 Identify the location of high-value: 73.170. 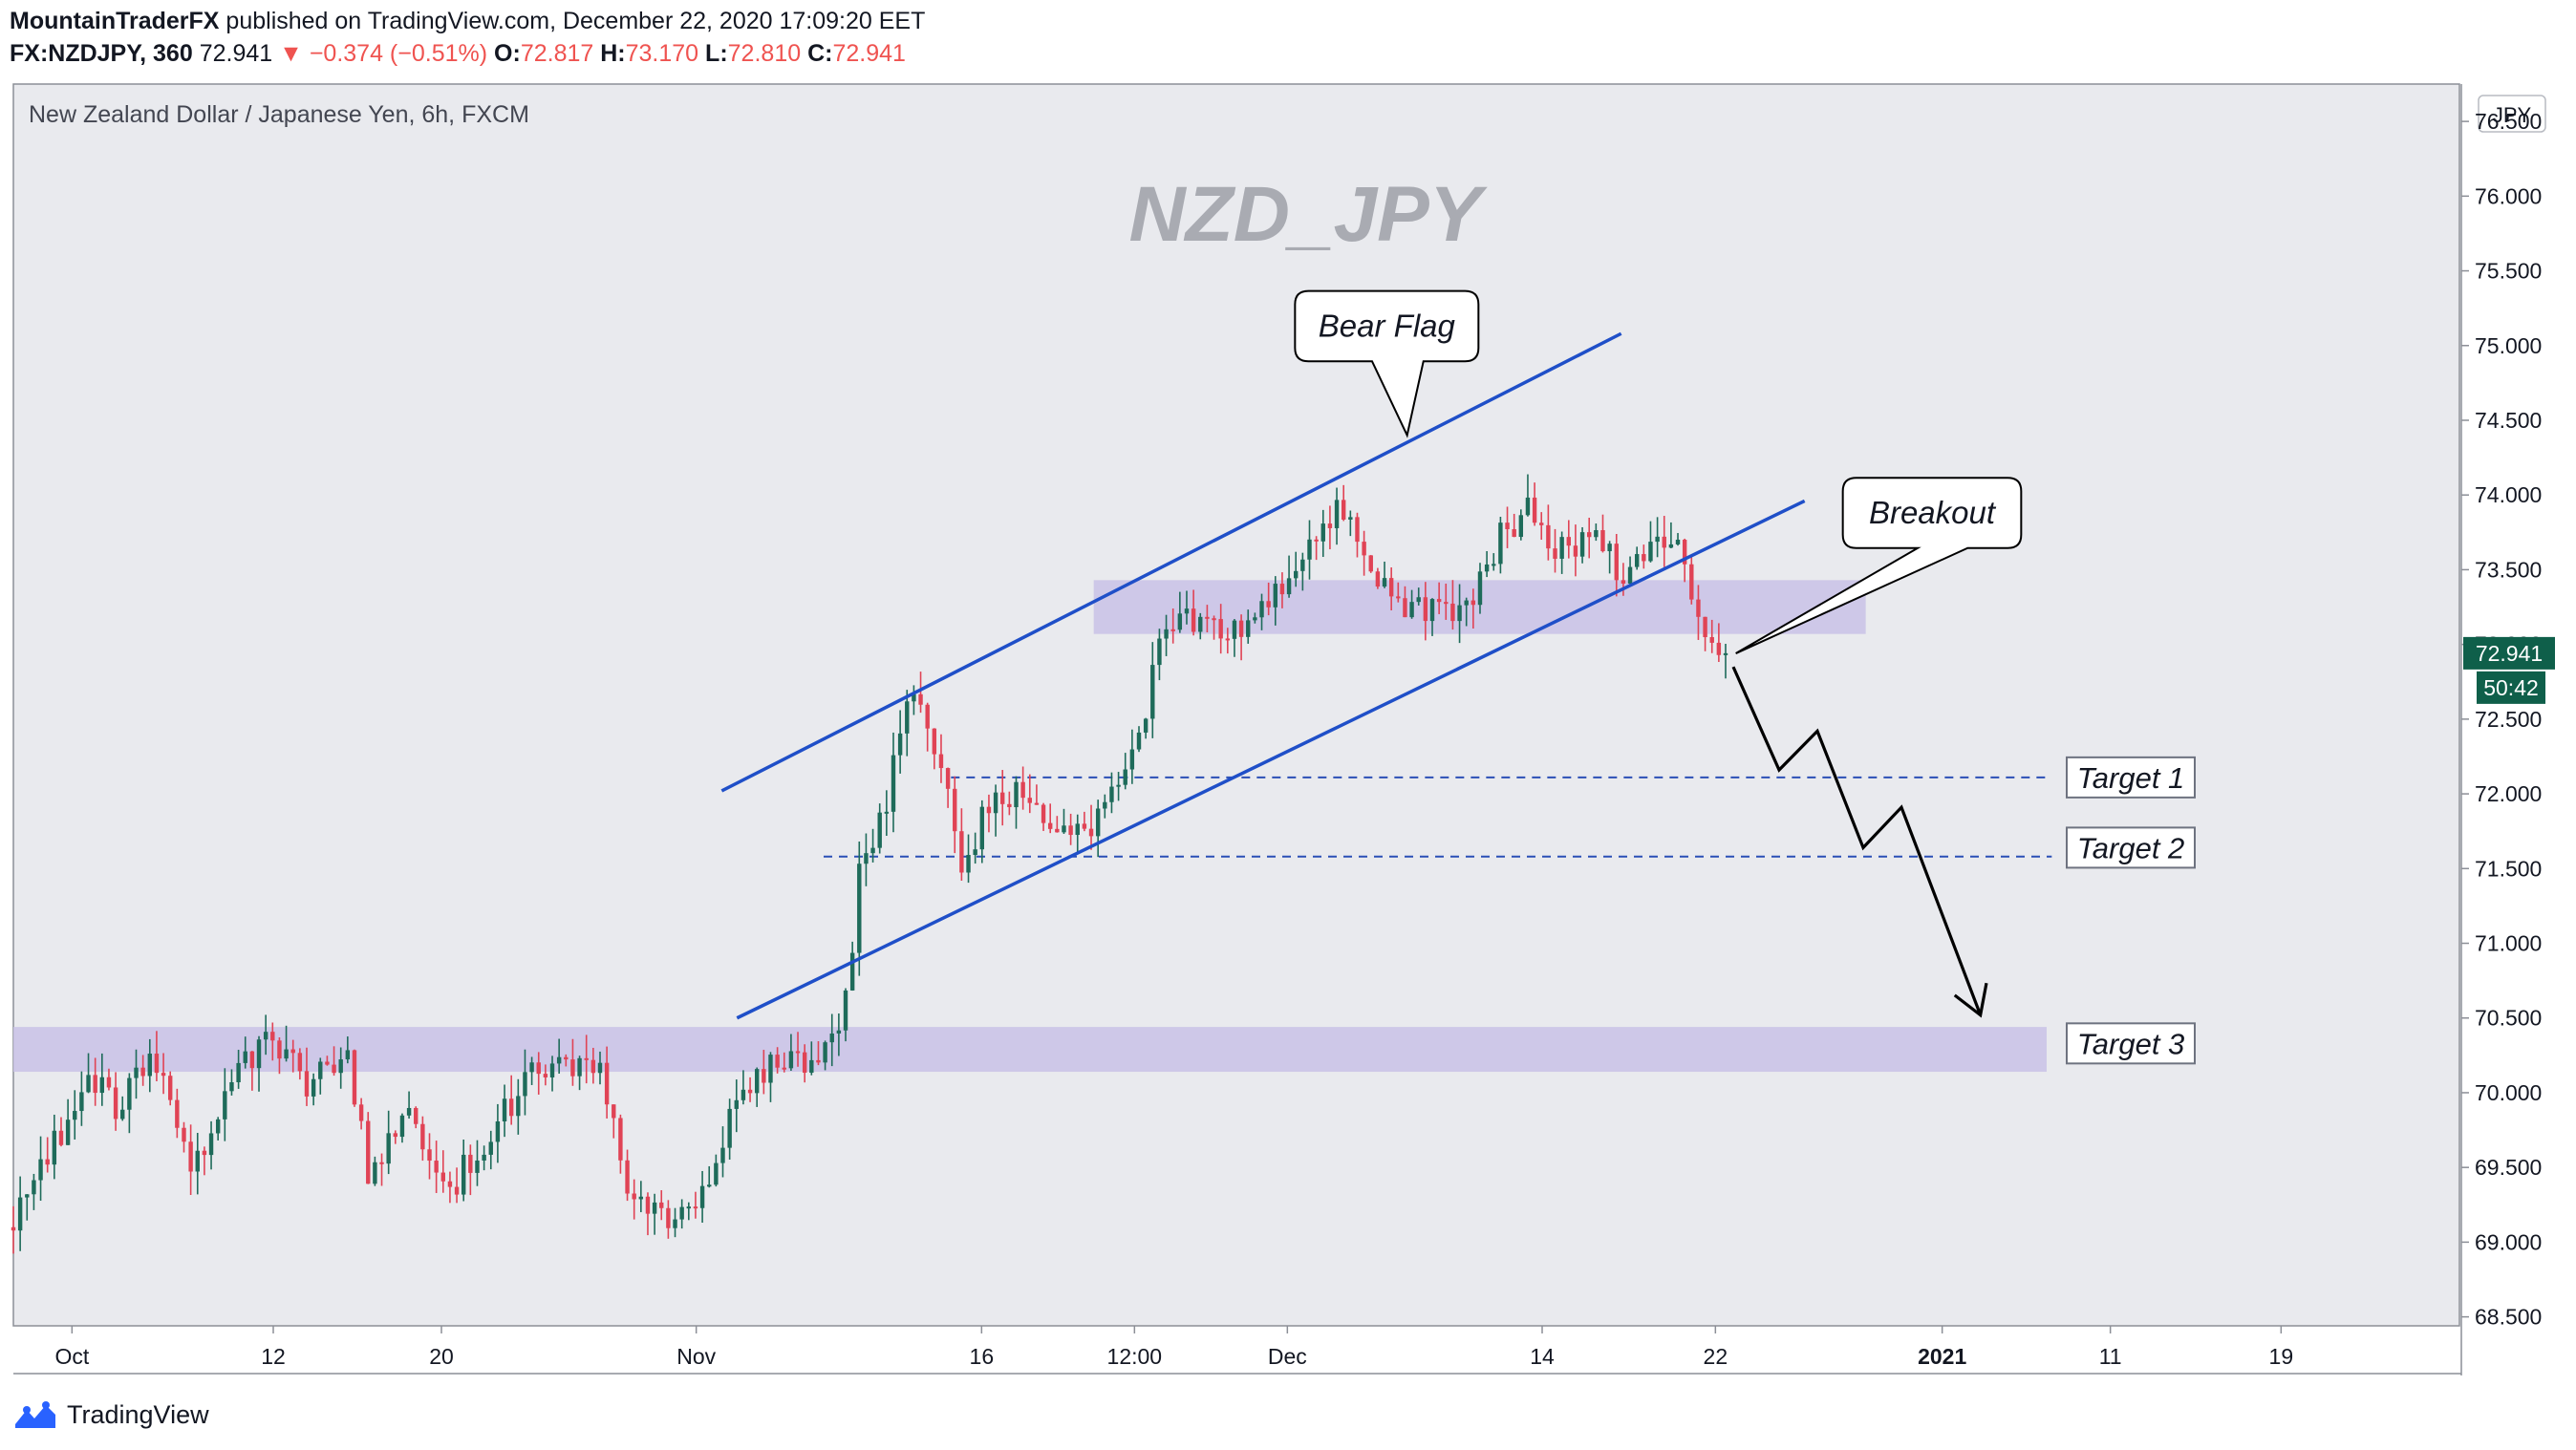
(662, 53).